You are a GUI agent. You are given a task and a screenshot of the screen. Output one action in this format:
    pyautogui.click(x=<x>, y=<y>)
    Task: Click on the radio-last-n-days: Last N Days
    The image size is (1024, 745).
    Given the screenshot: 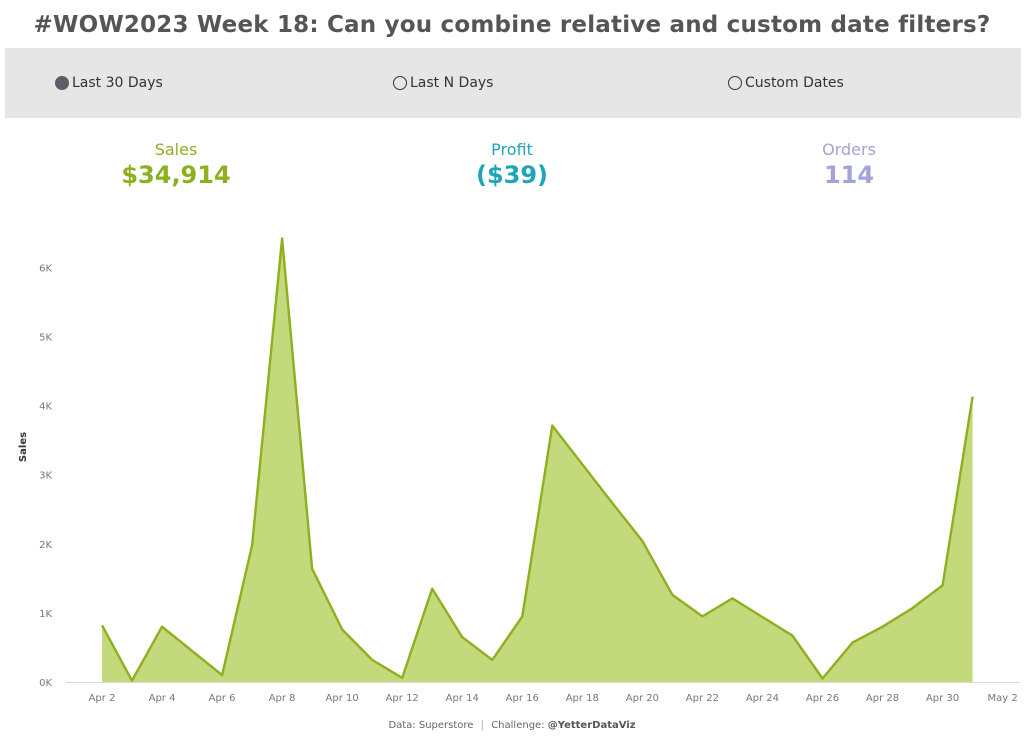 What is the action you would take?
    pyautogui.click(x=443, y=83)
    